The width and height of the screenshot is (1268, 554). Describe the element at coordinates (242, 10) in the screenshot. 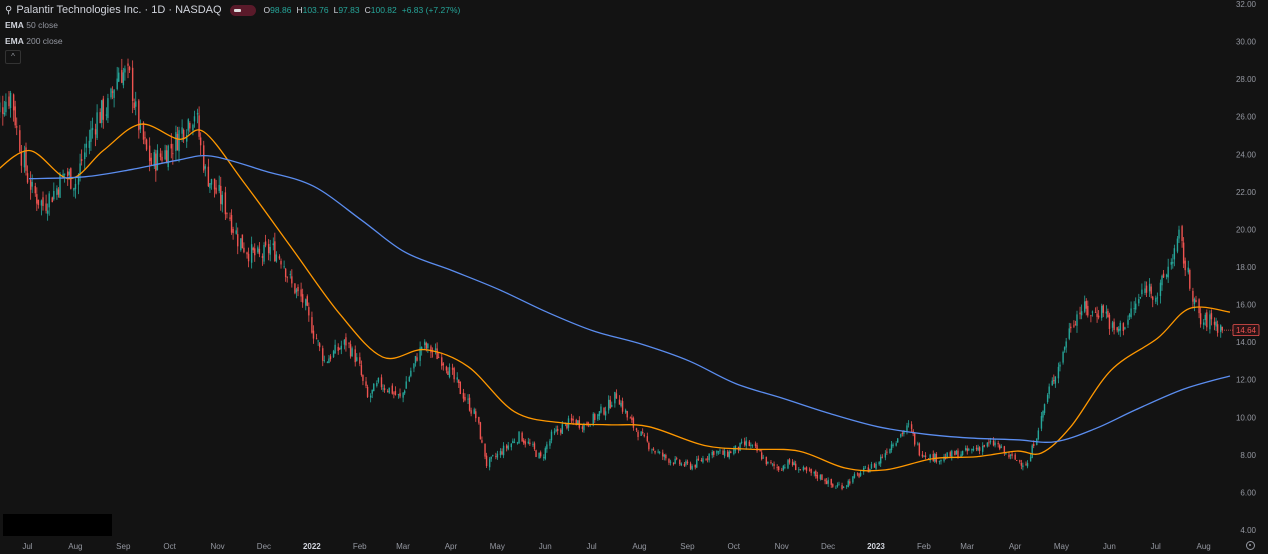

I see `market-status-icon` at that location.